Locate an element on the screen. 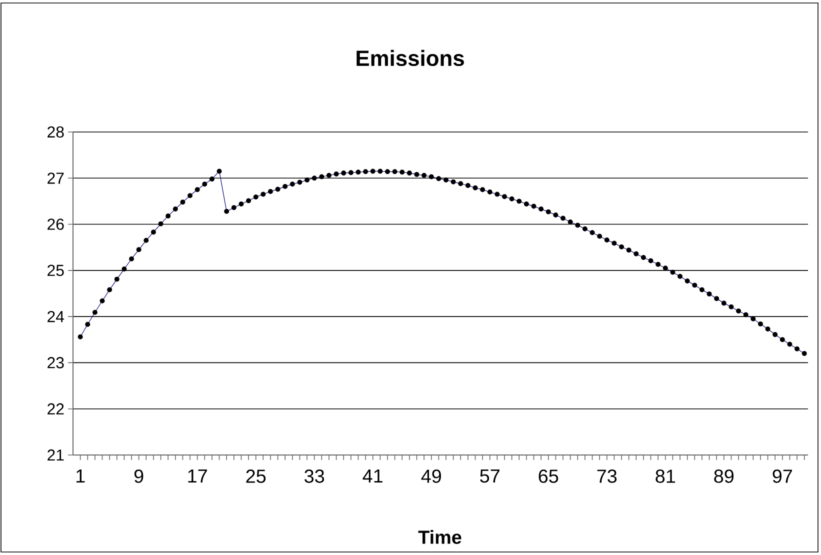 The width and height of the screenshot is (821, 555). y-tick-label: 24 is located at coordinates (56, 316).